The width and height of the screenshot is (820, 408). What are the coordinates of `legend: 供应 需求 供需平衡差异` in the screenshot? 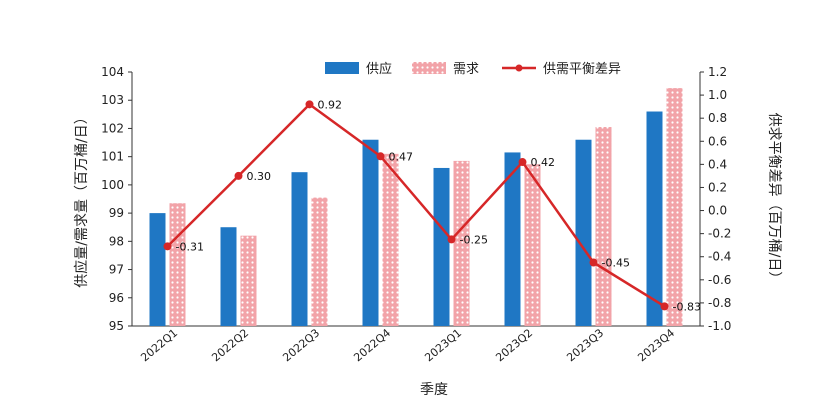 It's located at (473, 69).